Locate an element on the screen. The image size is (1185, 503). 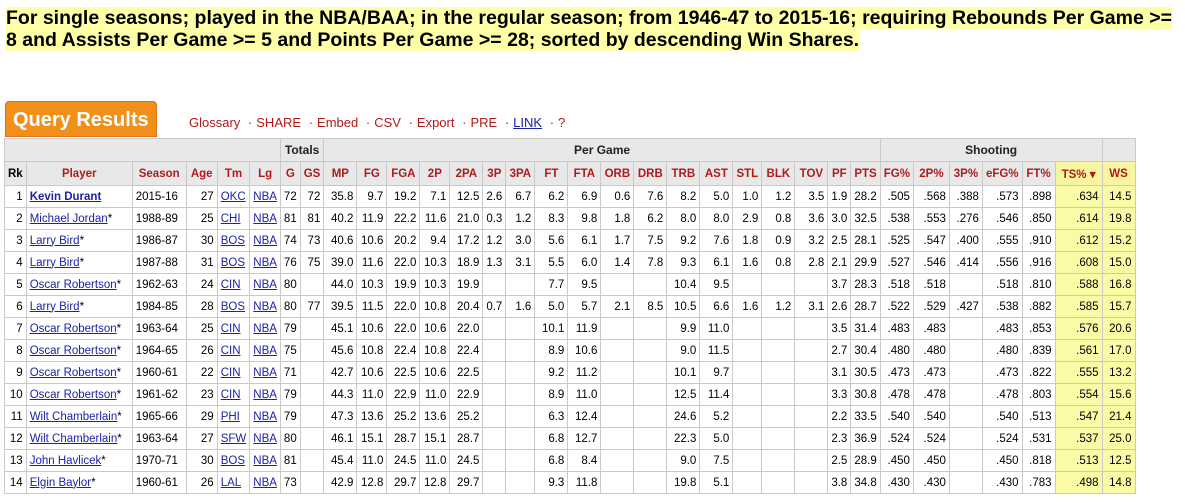
team-link: SFW is located at coordinates (233, 438).